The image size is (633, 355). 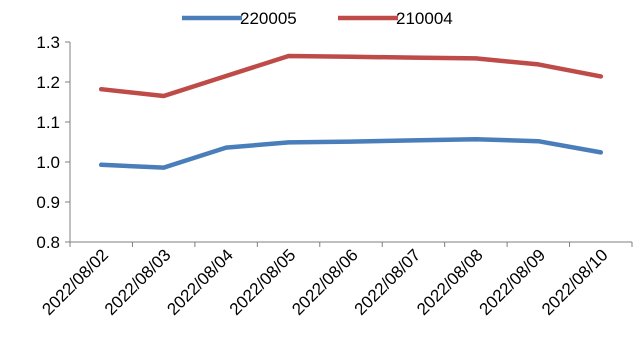 I want to click on y-tick-label: 0.8, so click(x=48, y=242).